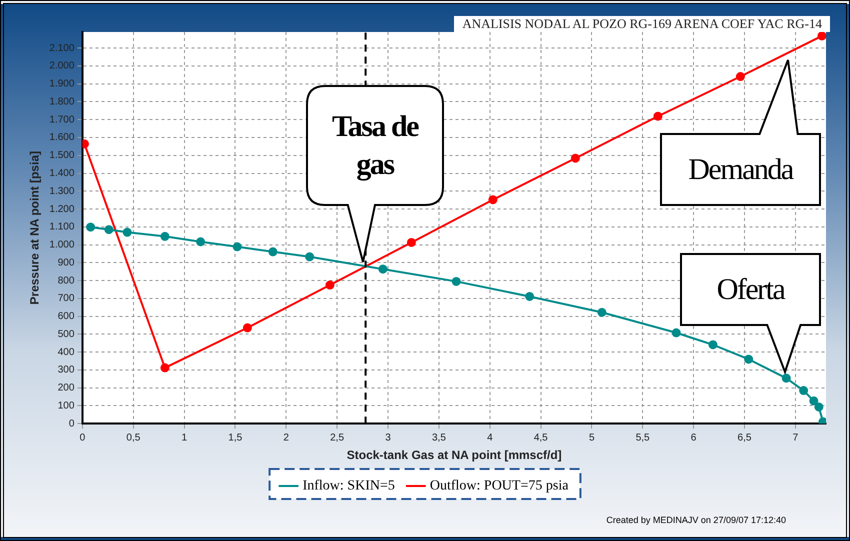 The width and height of the screenshot is (850, 541). Describe the element at coordinates (235, 438) in the screenshot. I see `x-tick-label: 1,5` at that location.